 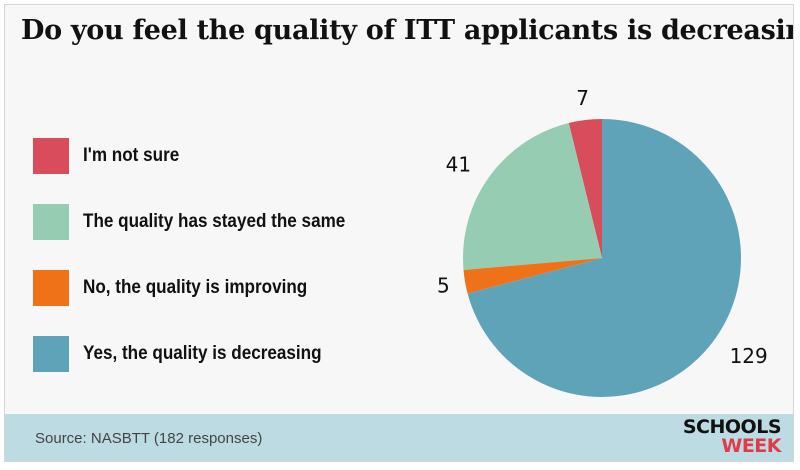 I want to click on slice-label-stayed-same: 41, so click(x=458, y=164).